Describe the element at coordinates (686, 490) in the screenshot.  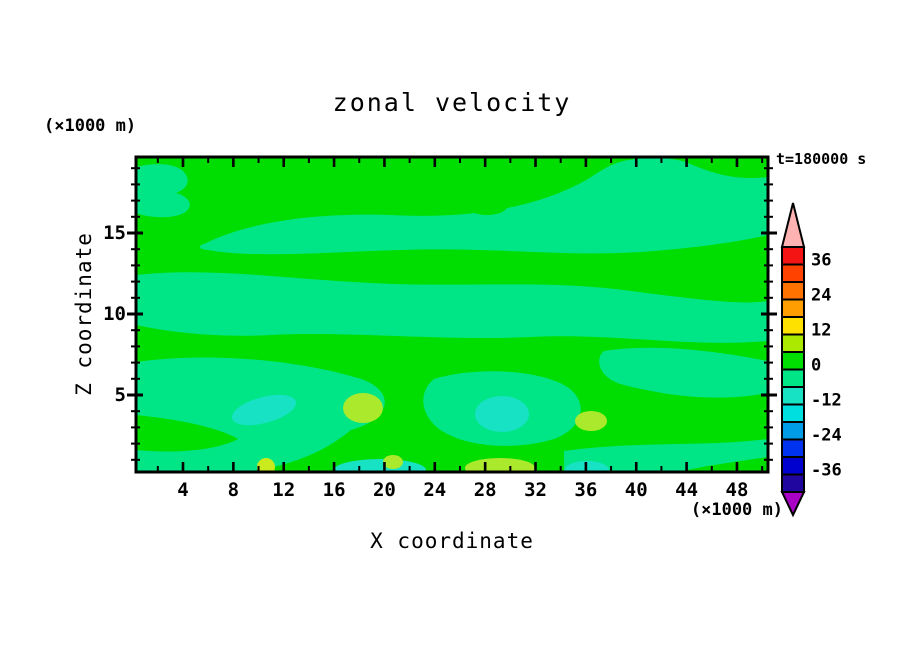
I see `x-tick-label: 44` at that location.